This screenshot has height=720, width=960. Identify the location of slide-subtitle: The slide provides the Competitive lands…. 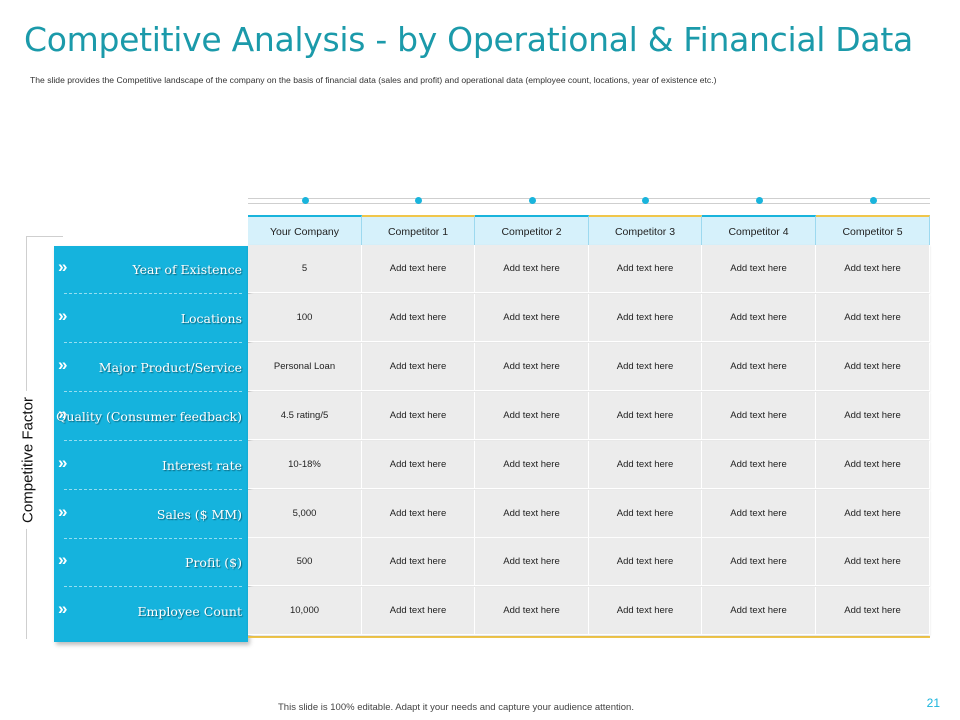
(373, 80).